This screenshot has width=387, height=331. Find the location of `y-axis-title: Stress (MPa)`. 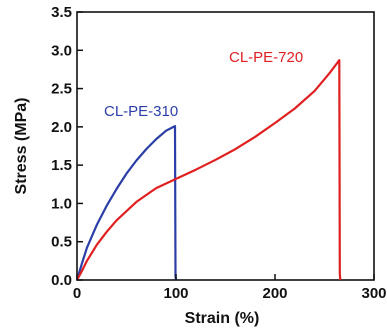

y-axis-title: Stress (MPa) is located at coordinates (21, 146).